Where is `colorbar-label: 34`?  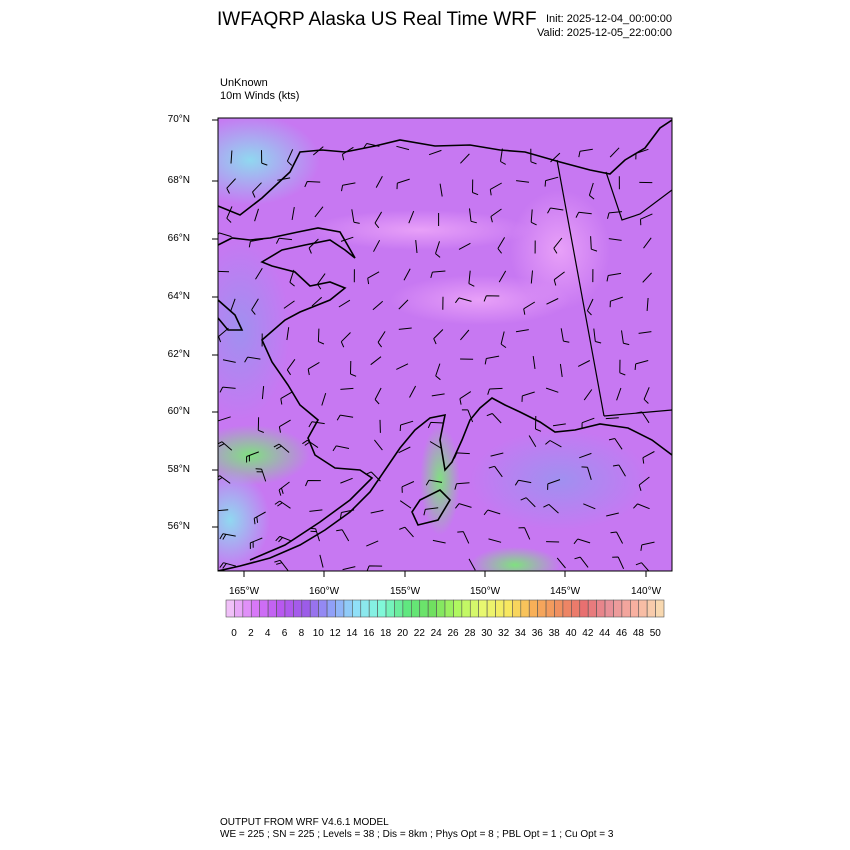 colorbar-label: 34 is located at coordinates (520, 633).